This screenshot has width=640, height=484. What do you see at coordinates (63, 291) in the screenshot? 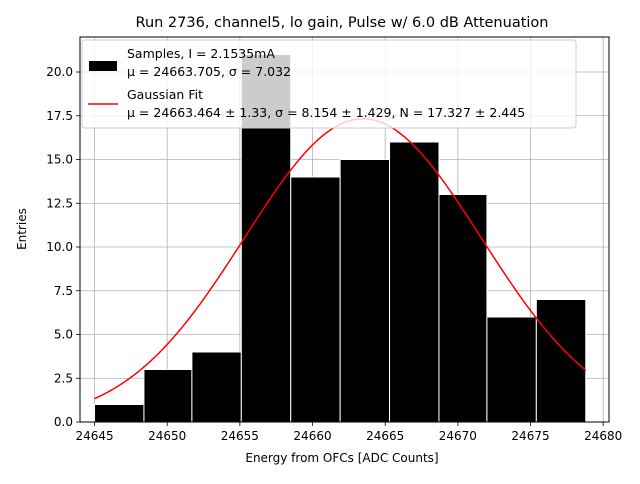
I see `y-tick-label: 7.5` at bounding box center [63, 291].